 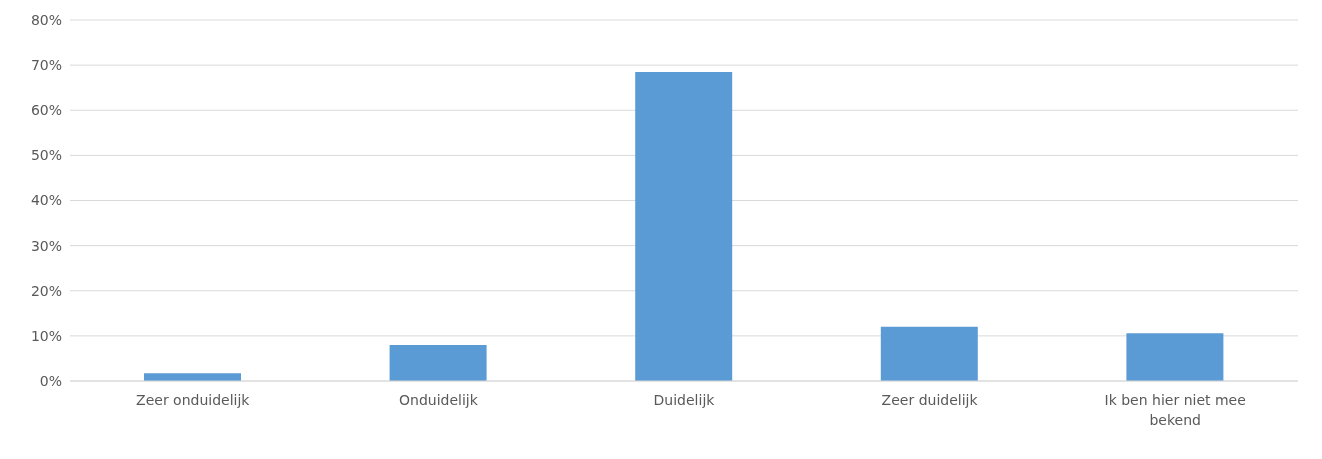 What do you see at coordinates (46, 245) in the screenshot?
I see `y-tick-label: 30%` at bounding box center [46, 245].